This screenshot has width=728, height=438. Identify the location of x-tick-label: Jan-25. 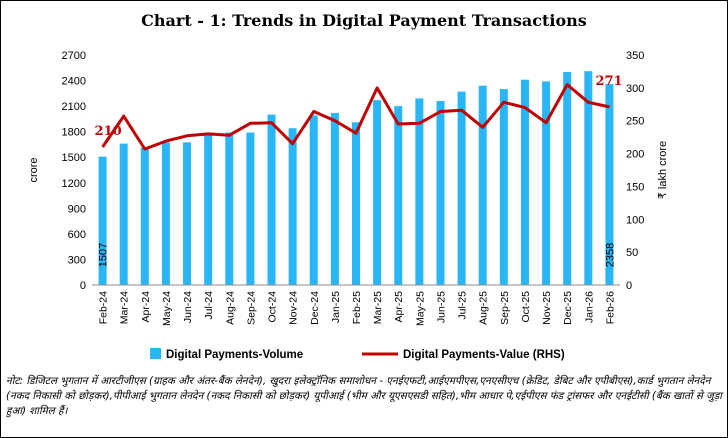
(336, 307).